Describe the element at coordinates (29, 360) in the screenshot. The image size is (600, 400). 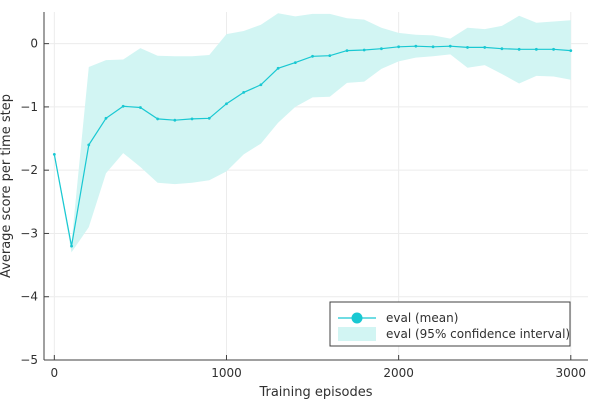
I see `y-tick-label-5: −5` at that location.